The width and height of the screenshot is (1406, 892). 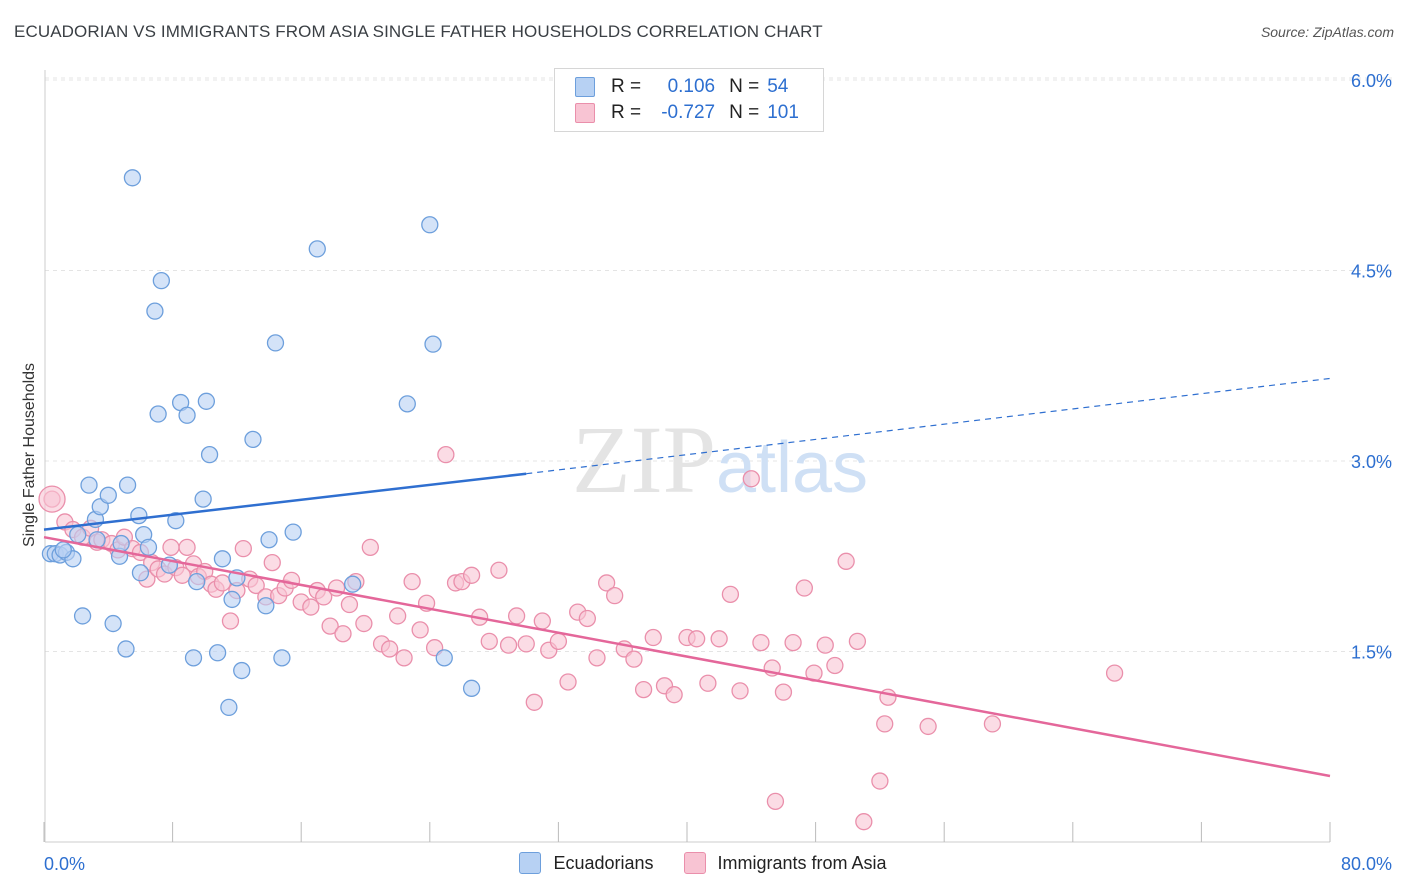 What do you see at coordinates (778, 86) in the screenshot?
I see `n-value: 54` at bounding box center [778, 86].